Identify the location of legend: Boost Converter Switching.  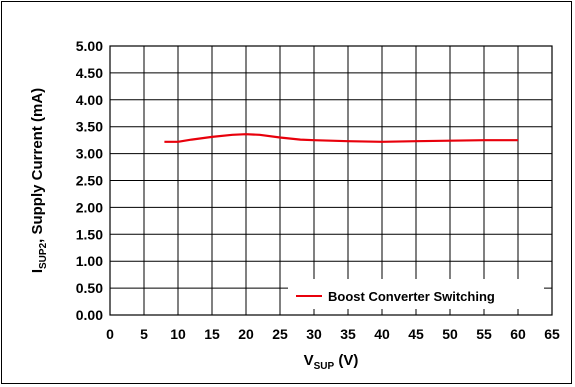
(416, 294).